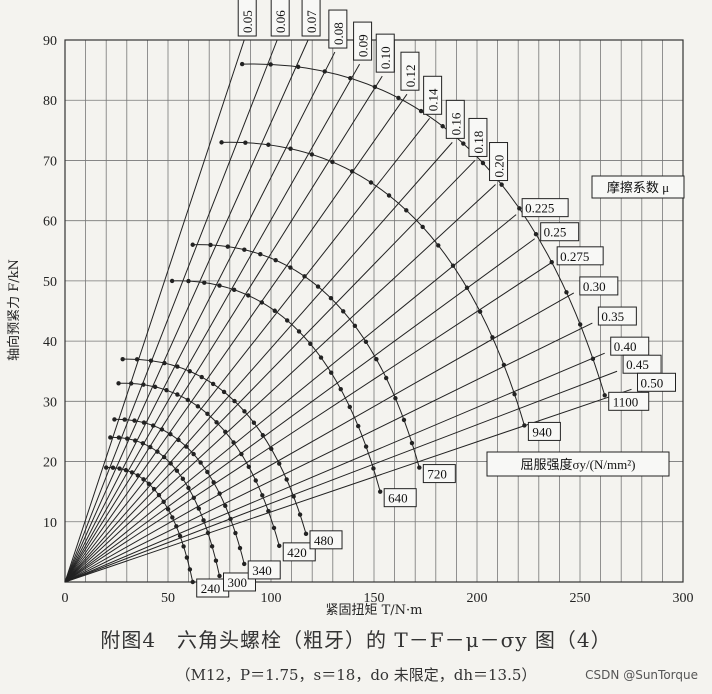 The height and width of the screenshot is (694, 712). What do you see at coordinates (211, 588) in the screenshot?
I see `yield-label-text: 240` at bounding box center [211, 588].